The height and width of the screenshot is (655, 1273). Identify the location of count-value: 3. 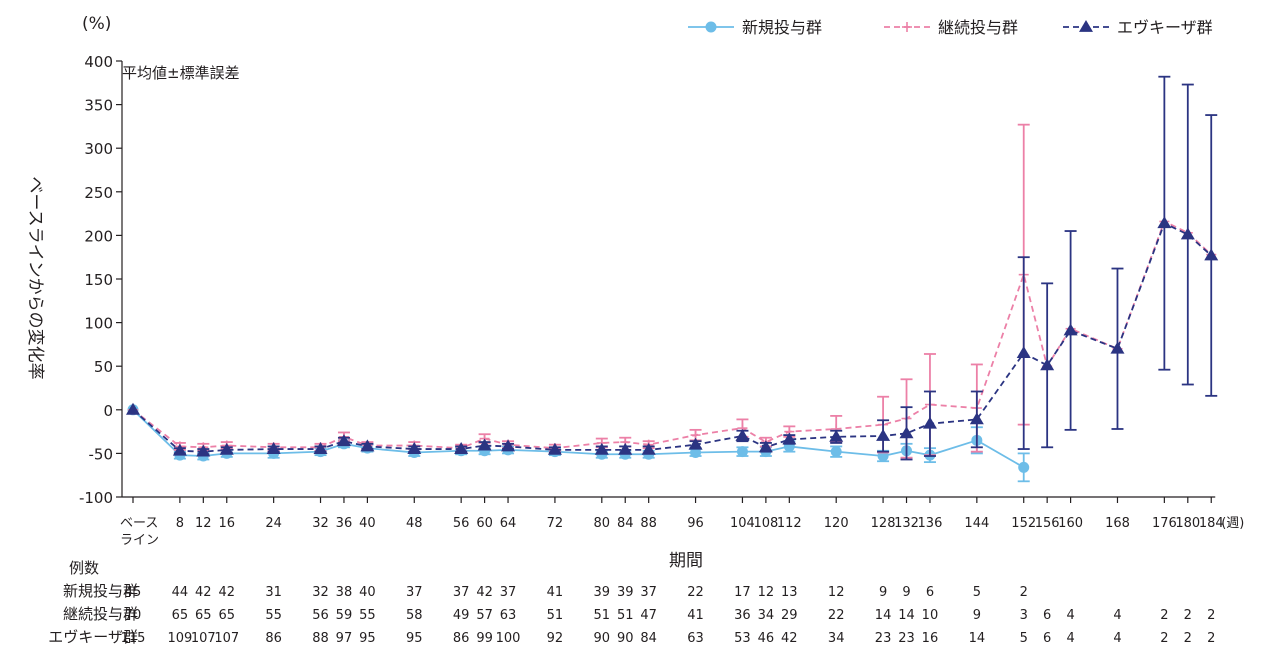
(1024, 615).